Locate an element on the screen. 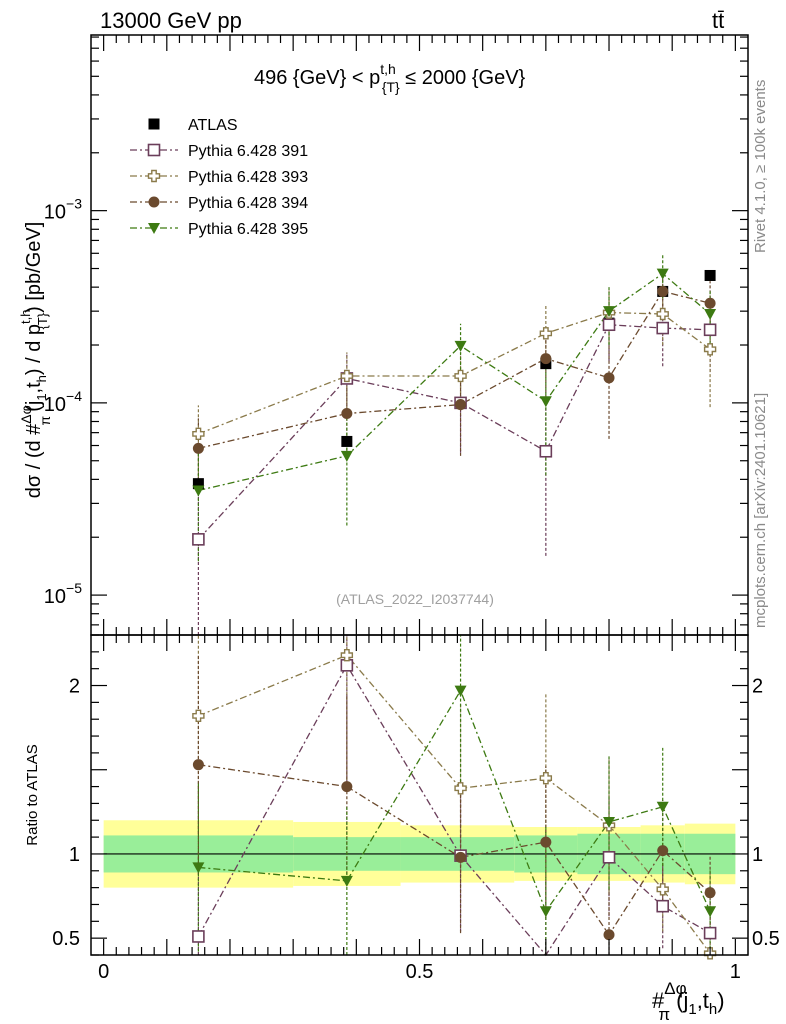 This screenshot has width=786, height=1024. x-tick-label: 0 is located at coordinates (103, 972).